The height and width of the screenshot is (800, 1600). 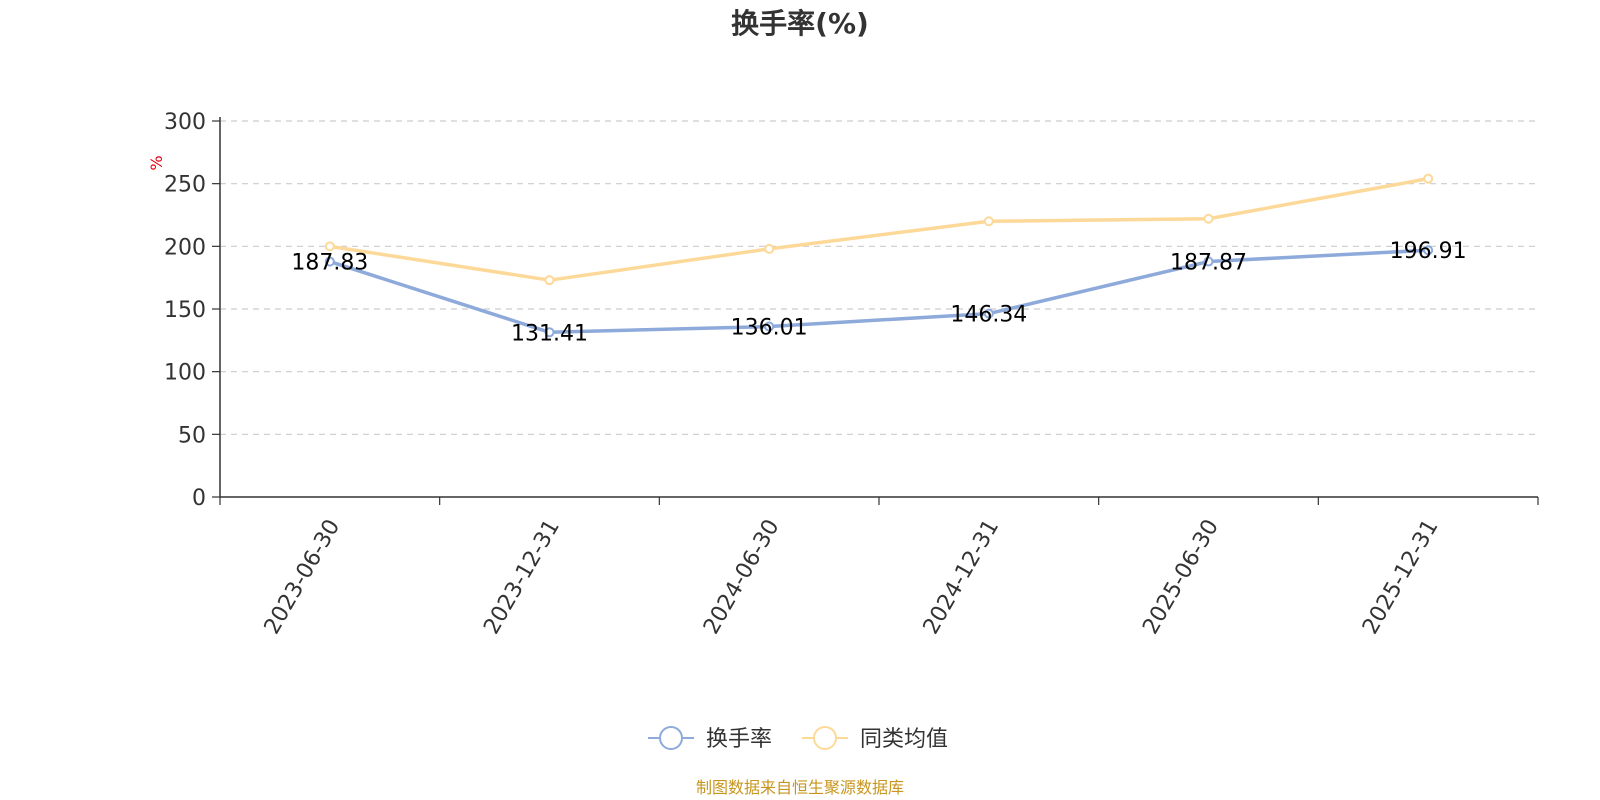 I want to click on y-axis-unit: %, so click(x=156, y=162).